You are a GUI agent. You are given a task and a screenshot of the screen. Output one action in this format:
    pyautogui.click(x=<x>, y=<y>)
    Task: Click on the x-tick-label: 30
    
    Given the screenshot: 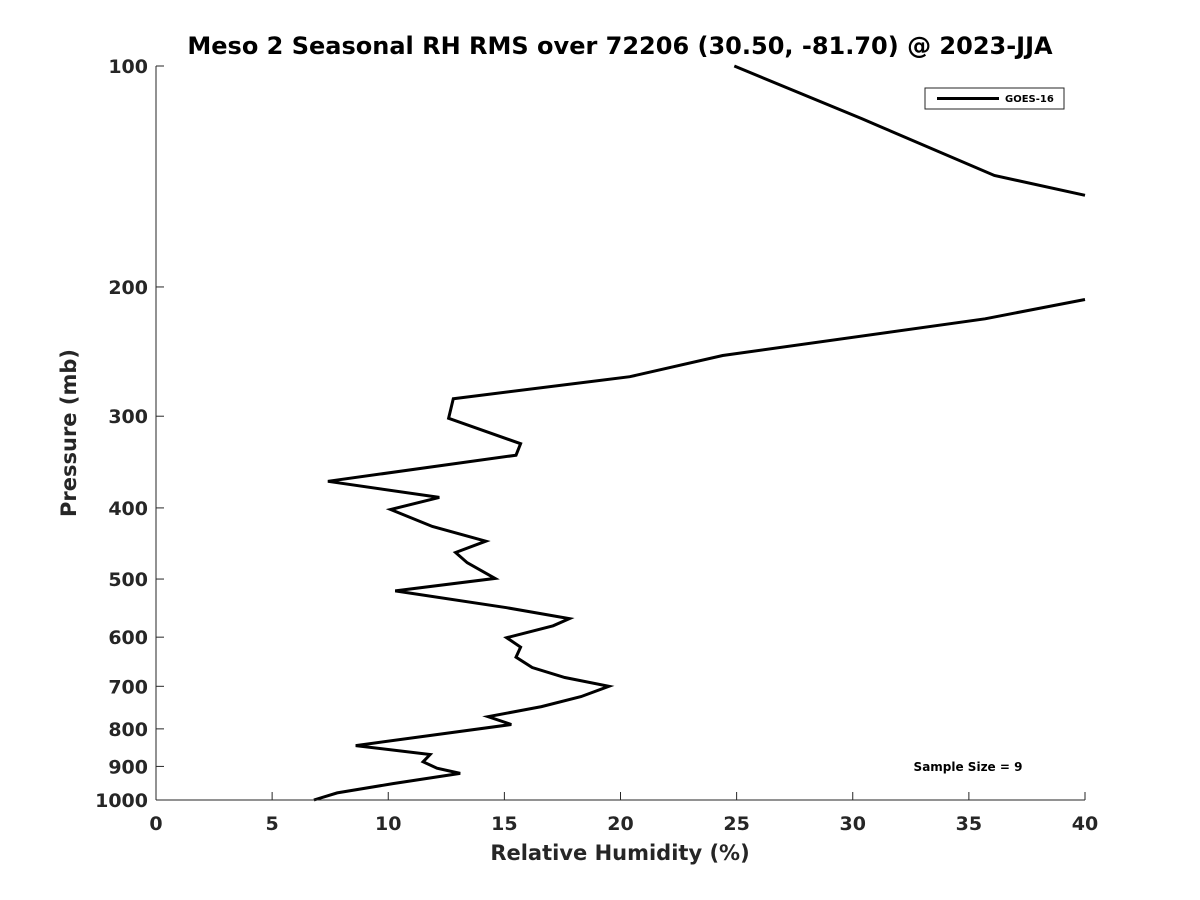 What is the action you would take?
    pyautogui.click(x=853, y=824)
    